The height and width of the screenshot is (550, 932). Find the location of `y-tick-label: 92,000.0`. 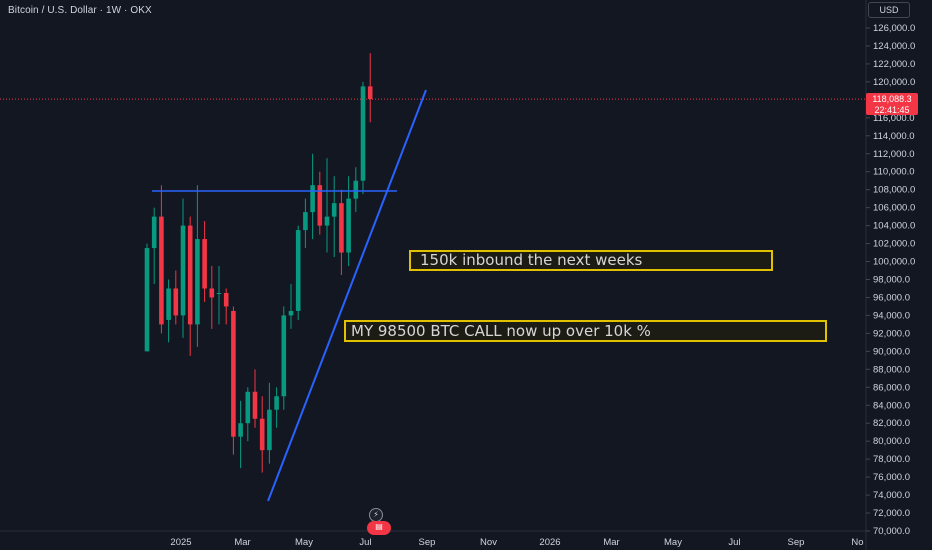

y-tick-label: 92,000.0 is located at coordinates (891, 333).